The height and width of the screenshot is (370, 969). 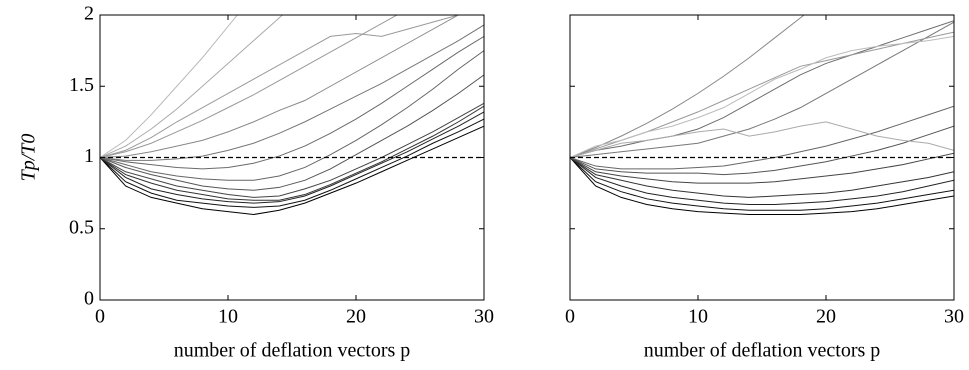 I want to click on y-tick-label: 1, so click(x=89, y=156).